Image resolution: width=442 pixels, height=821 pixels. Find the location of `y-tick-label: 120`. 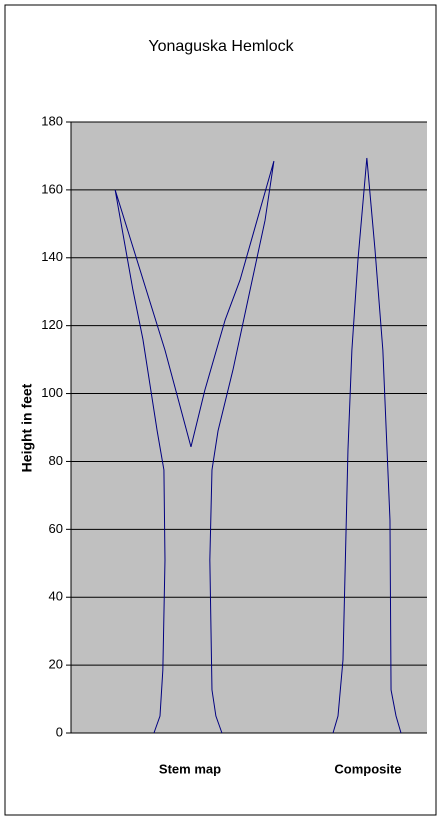

y-tick-label: 120 is located at coordinates (52, 324).